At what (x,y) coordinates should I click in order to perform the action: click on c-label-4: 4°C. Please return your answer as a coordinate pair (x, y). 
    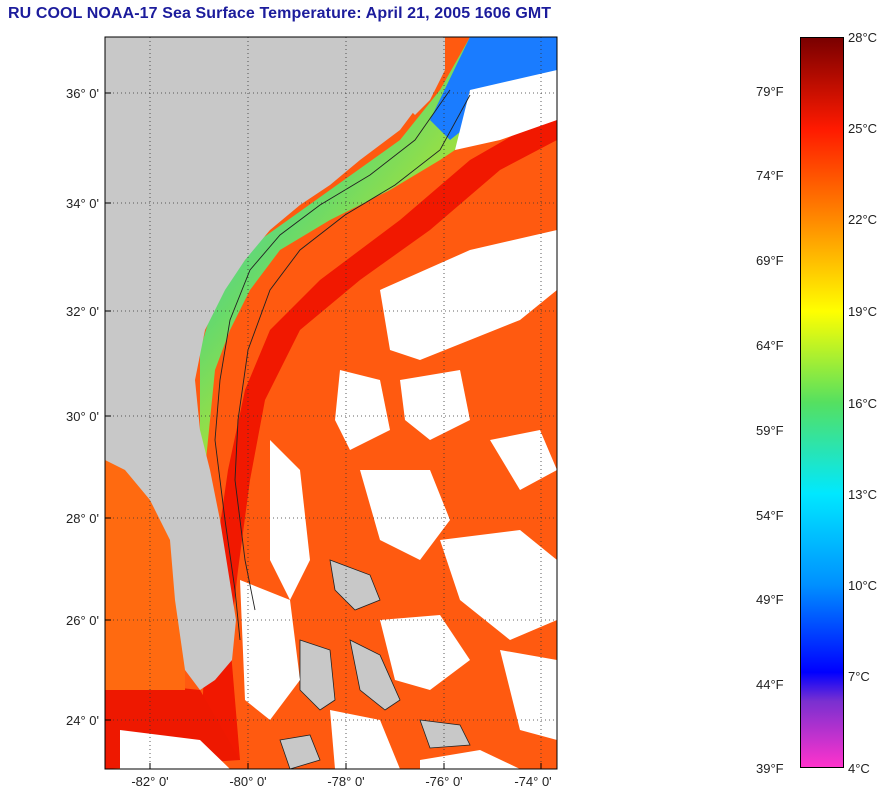
    Looking at the image, I should click on (859, 768).